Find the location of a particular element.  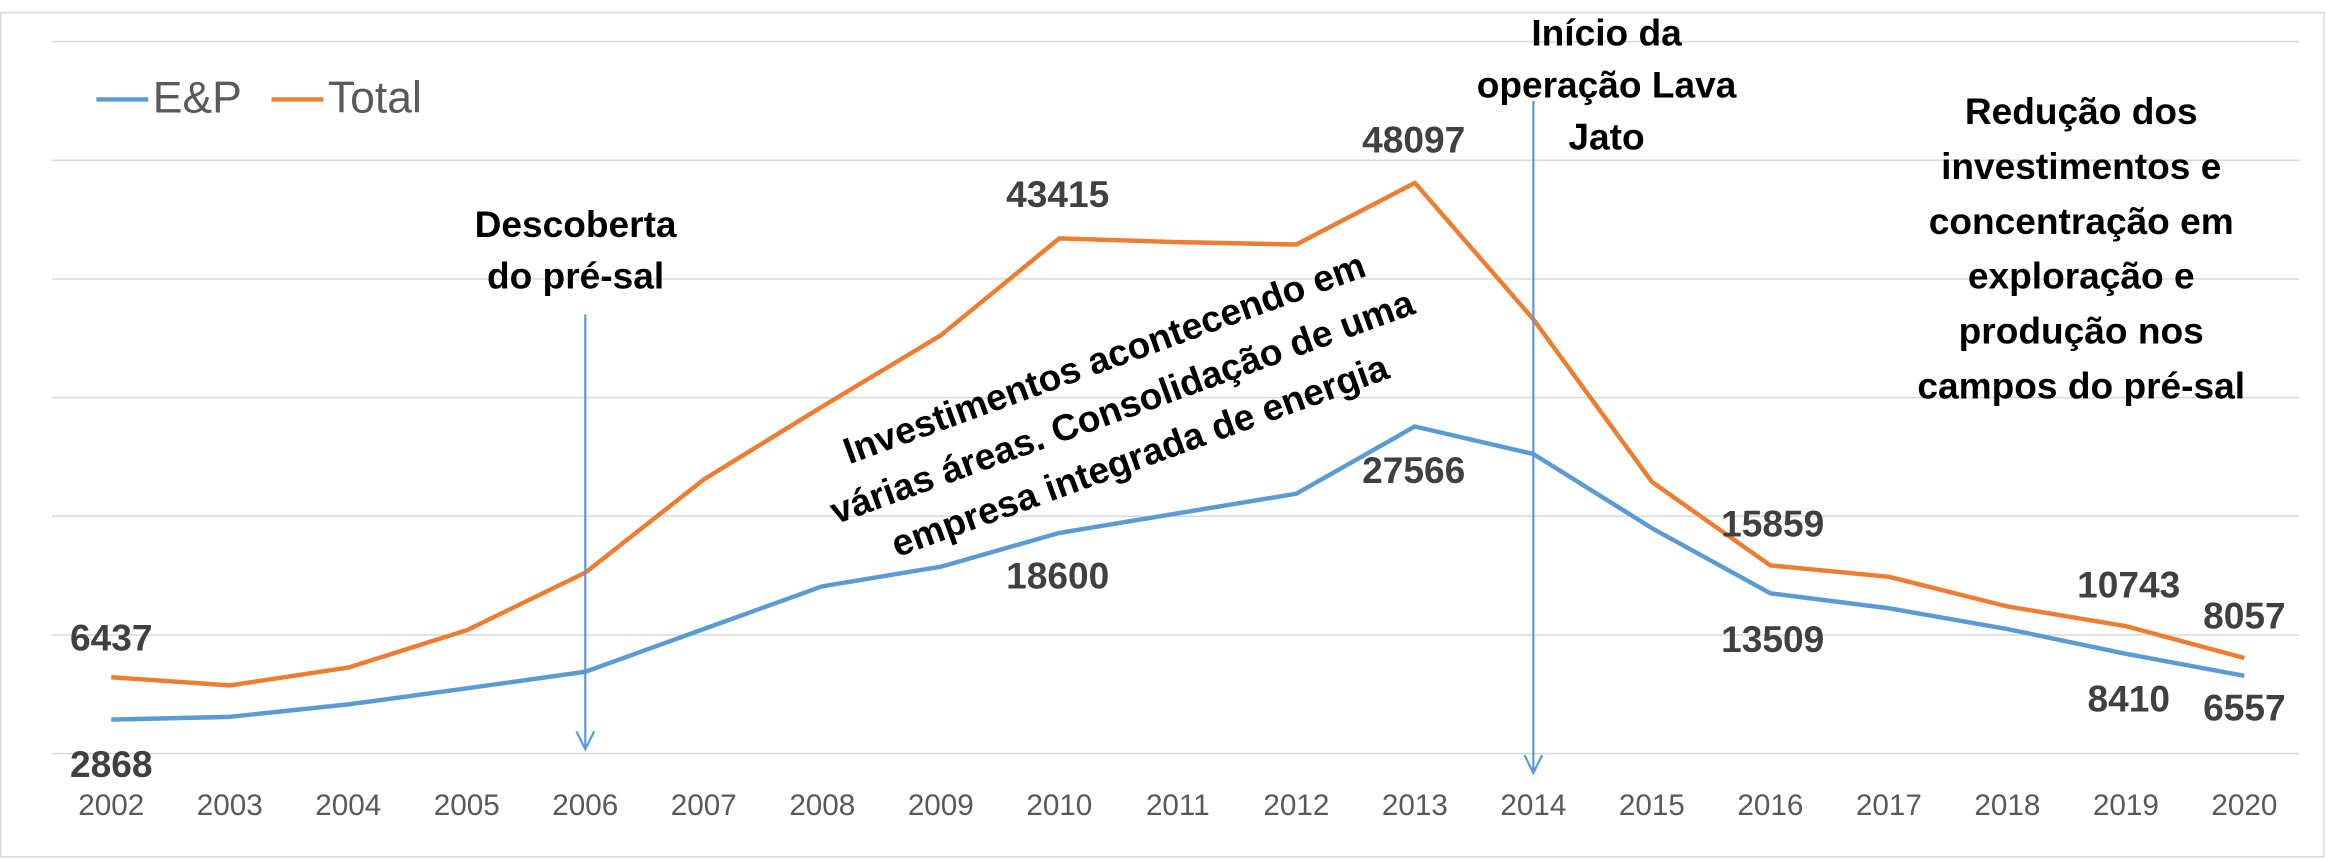

x-tick-label: 2009 is located at coordinates (941, 805).